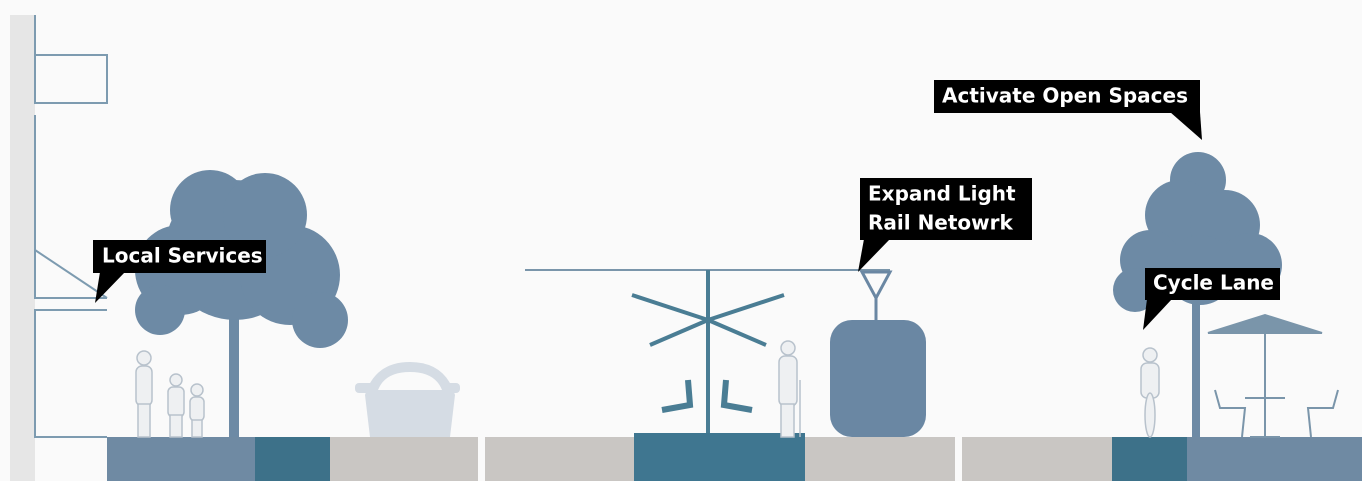  I want to click on callout: Expand Light Rail Netowrk, so click(945, 225).